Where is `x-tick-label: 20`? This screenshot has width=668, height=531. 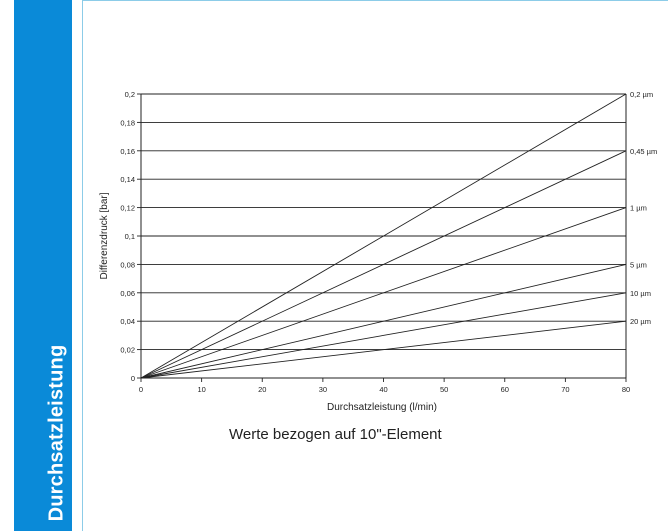
x-tick-label: 20 is located at coordinates (262, 389).